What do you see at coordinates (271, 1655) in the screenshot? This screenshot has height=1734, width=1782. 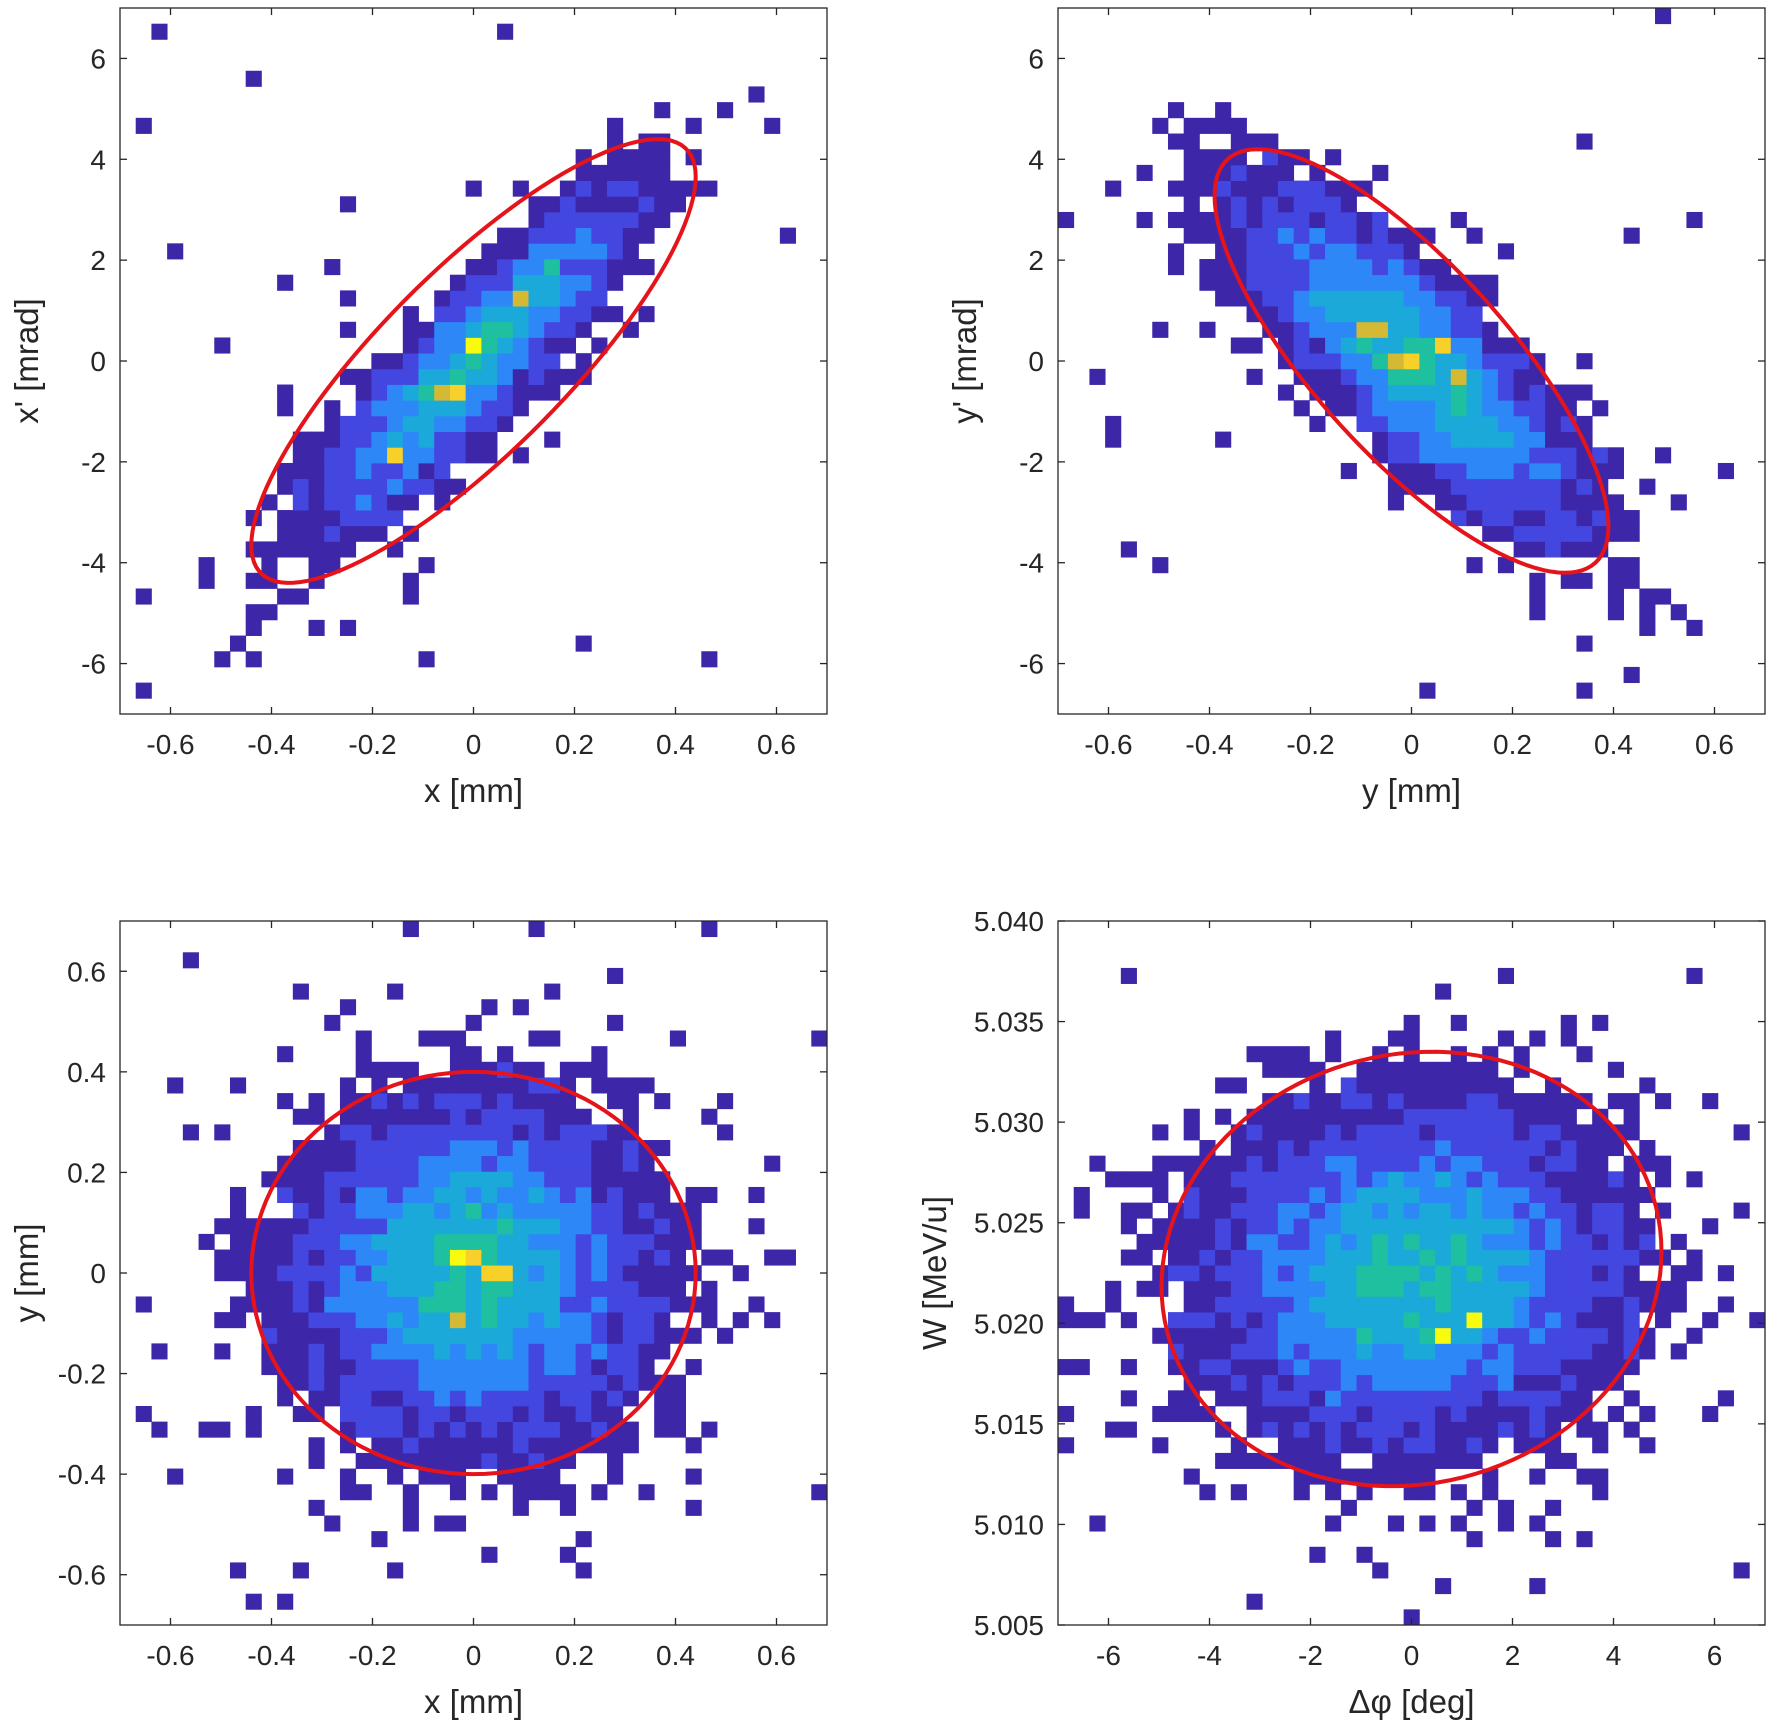 I see `x-tick-label: -0.4` at bounding box center [271, 1655].